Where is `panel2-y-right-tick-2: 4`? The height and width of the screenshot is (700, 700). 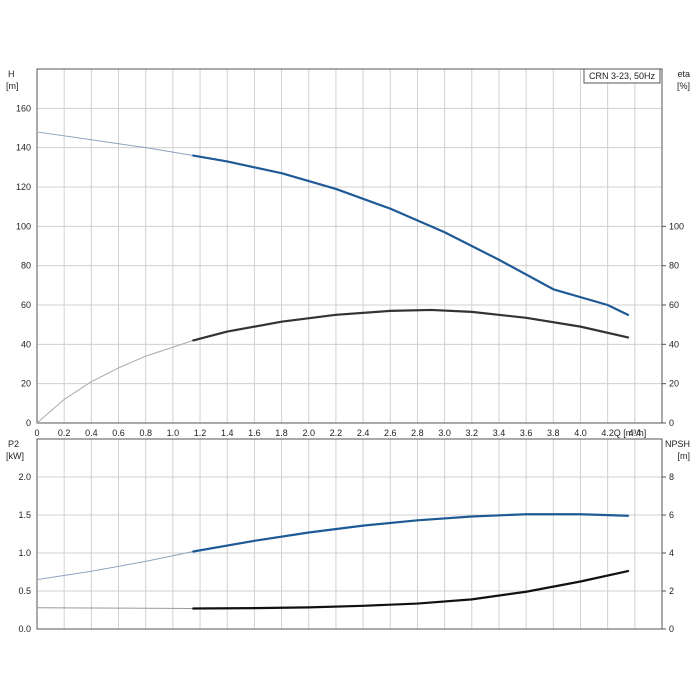
panel2-y-right-tick-2: 4 is located at coordinates (671, 553).